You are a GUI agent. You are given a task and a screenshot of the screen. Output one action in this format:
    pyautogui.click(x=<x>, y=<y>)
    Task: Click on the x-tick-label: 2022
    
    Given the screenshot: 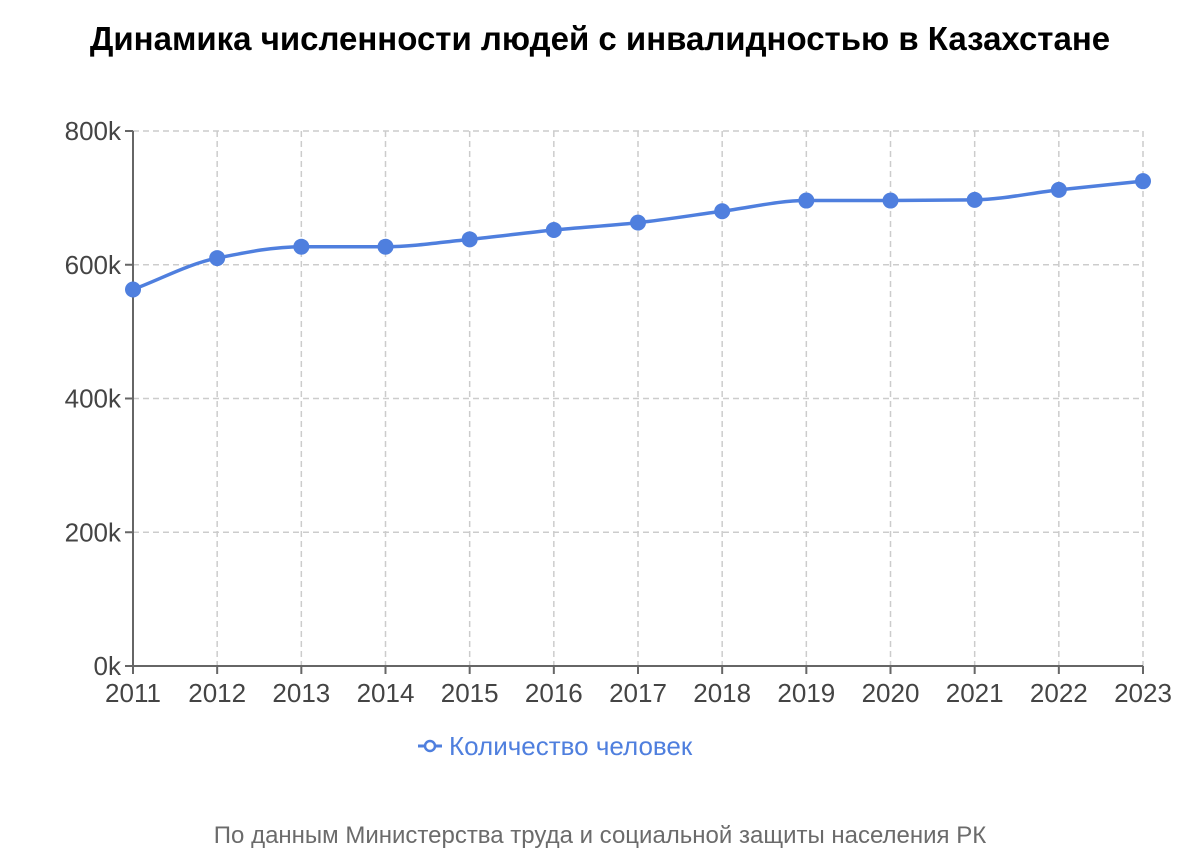 What is the action you would take?
    pyautogui.click(x=1059, y=693)
    